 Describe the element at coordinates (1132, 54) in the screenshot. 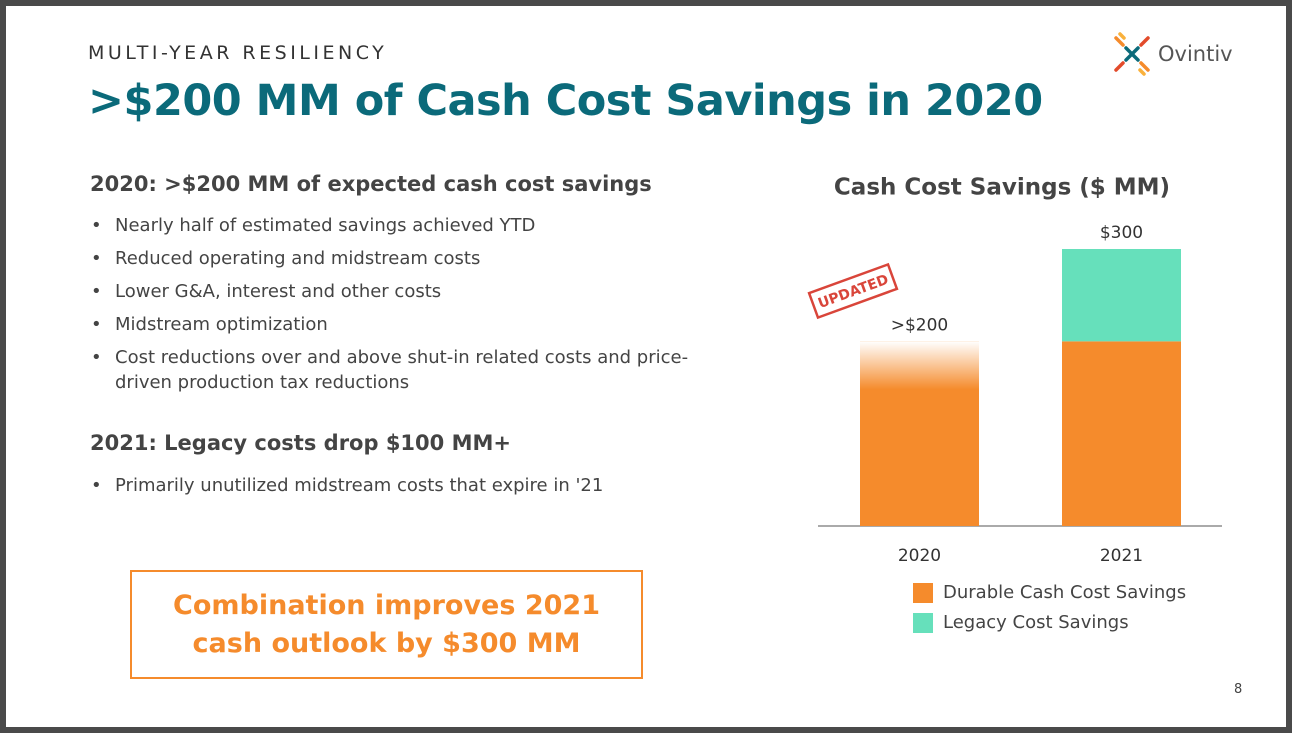

I see `logo-icon` at that location.